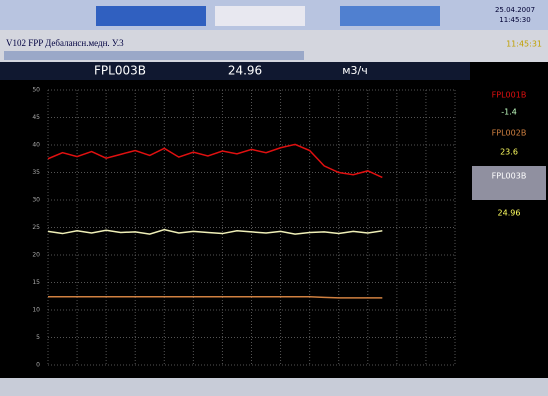 The width and height of the screenshot is (548, 396). I want to click on y-tick-label: 5, so click(38, 337).